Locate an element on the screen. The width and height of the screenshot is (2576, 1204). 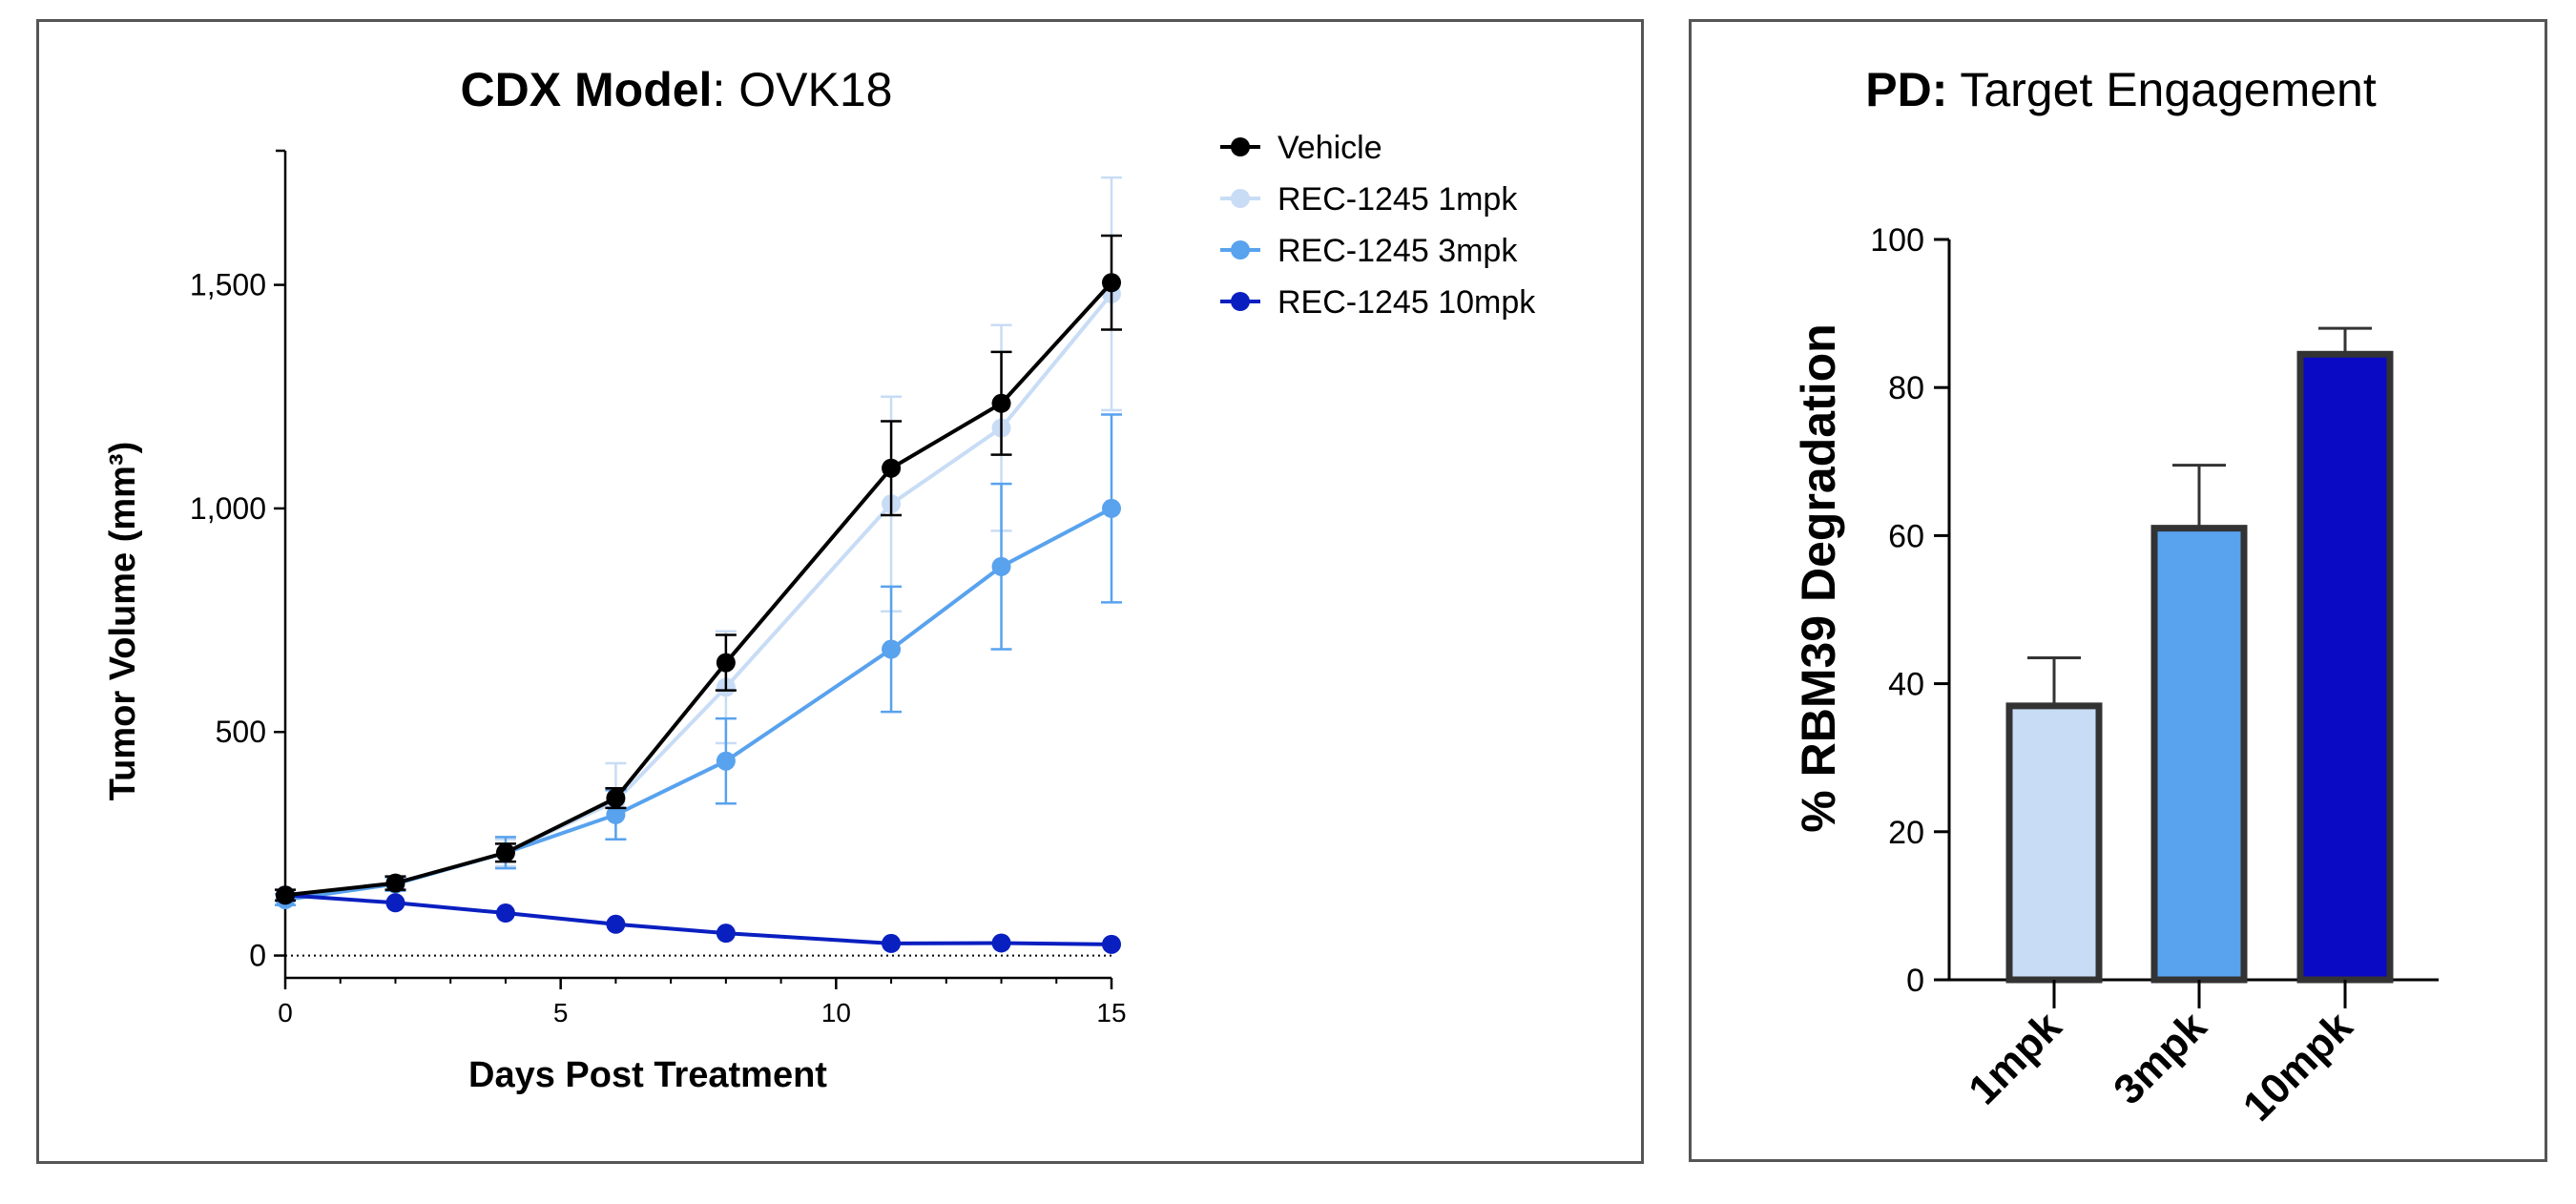
legend-label: REC-1245 3mpk is located at coordinates (1398, 251).